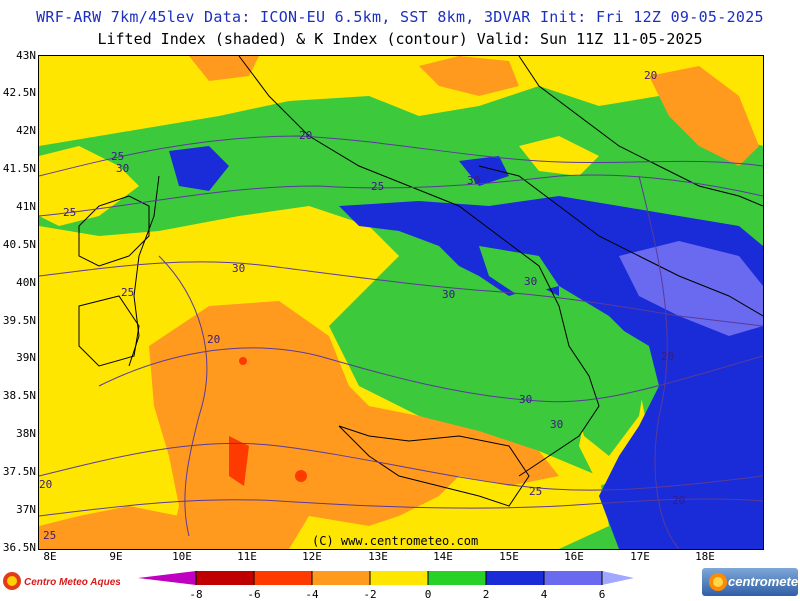  I want to click on lat-label: 39N, so click(26, 357).